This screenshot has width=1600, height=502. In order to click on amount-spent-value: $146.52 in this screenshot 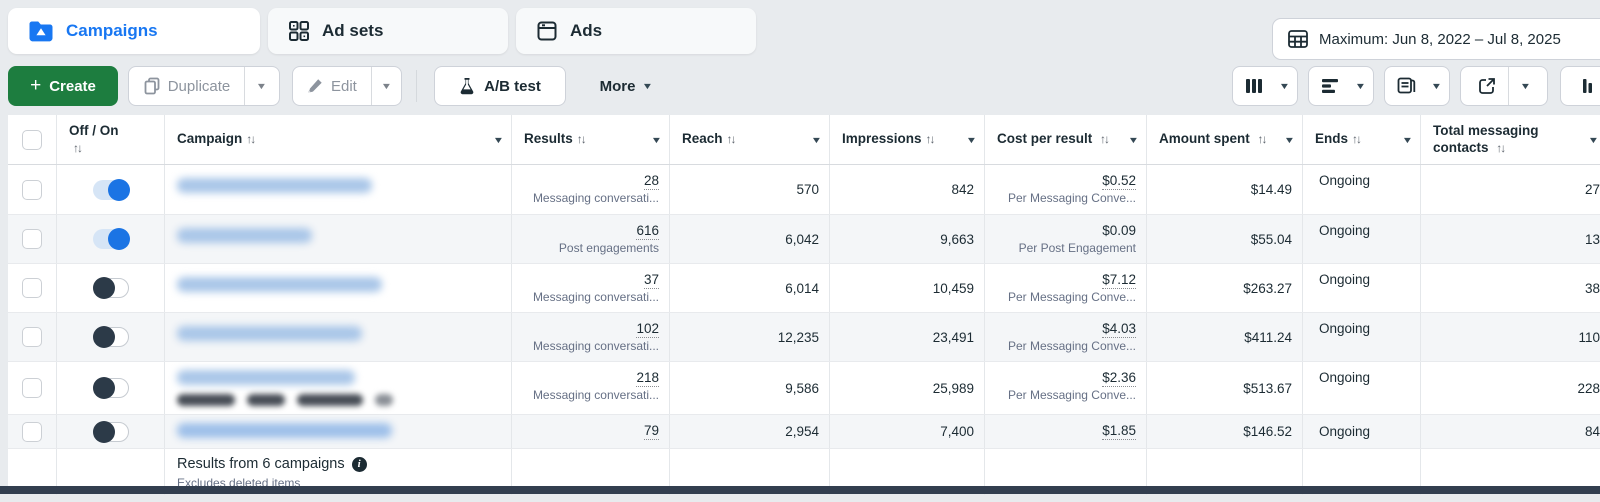, I will do `click(1225, 431)`.